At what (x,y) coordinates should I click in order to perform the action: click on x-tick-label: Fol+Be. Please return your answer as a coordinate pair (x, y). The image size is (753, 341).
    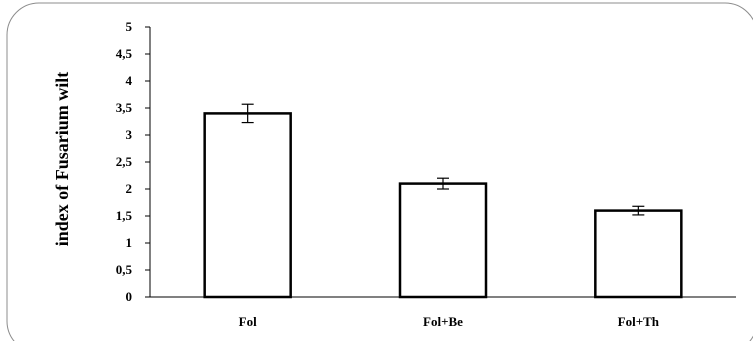
    Looking at the image, I should click on (443, 321).